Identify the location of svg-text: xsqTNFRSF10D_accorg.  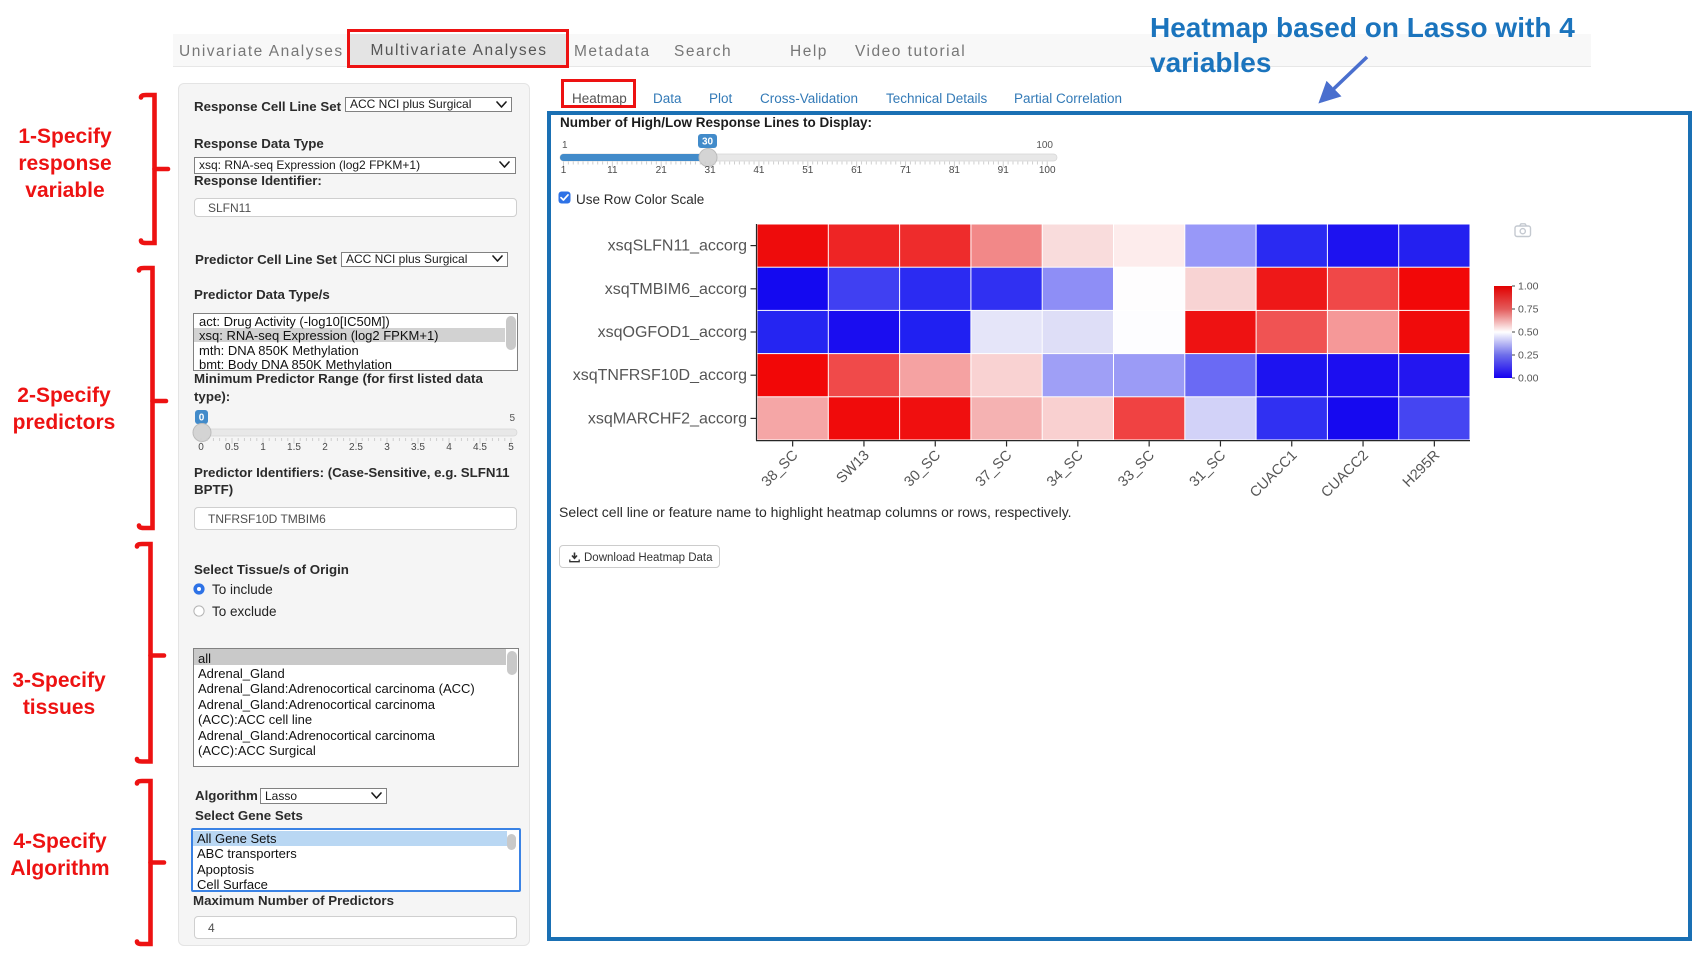
(660, 375).